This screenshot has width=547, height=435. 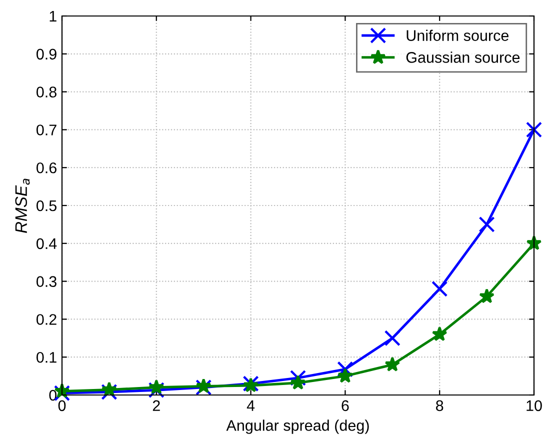 What do you see at coordinates (46, 130) in the screenshot?
I see `y-tick-label: 0.7` at bounding box center [46, 130].